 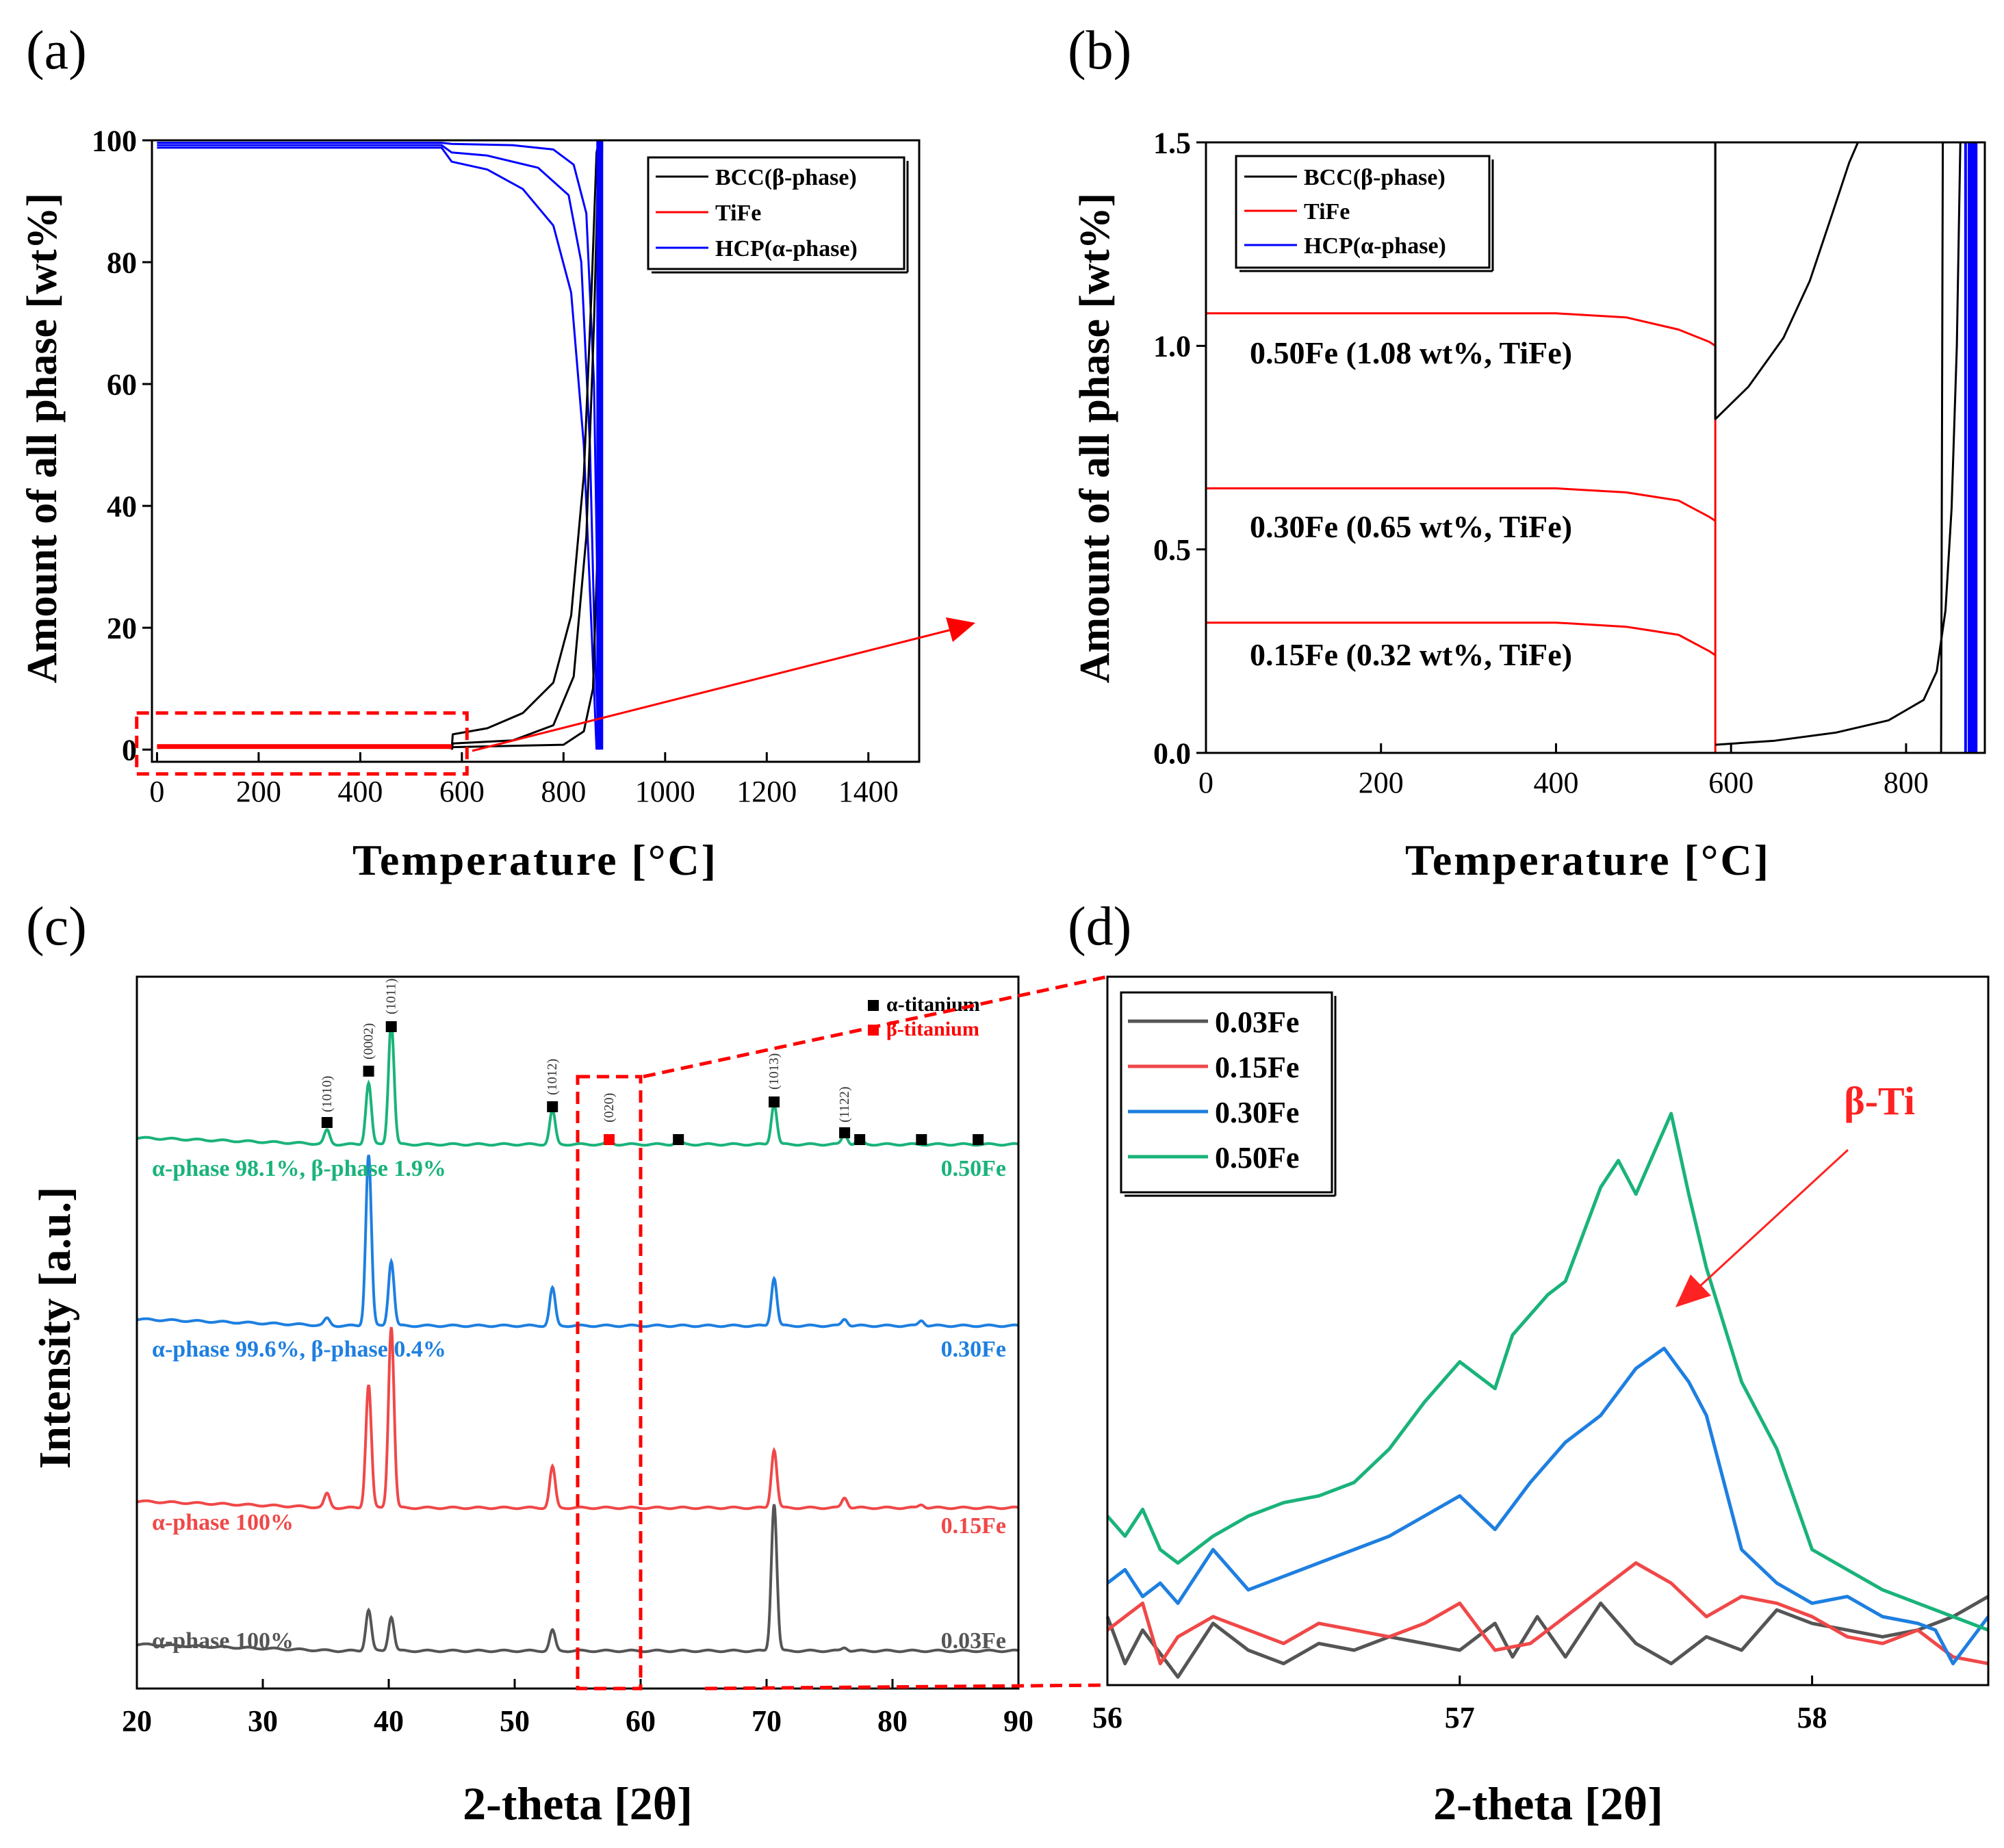 I want to click on legend-label: 0.03Fe, so click(x=1257, y=1022).